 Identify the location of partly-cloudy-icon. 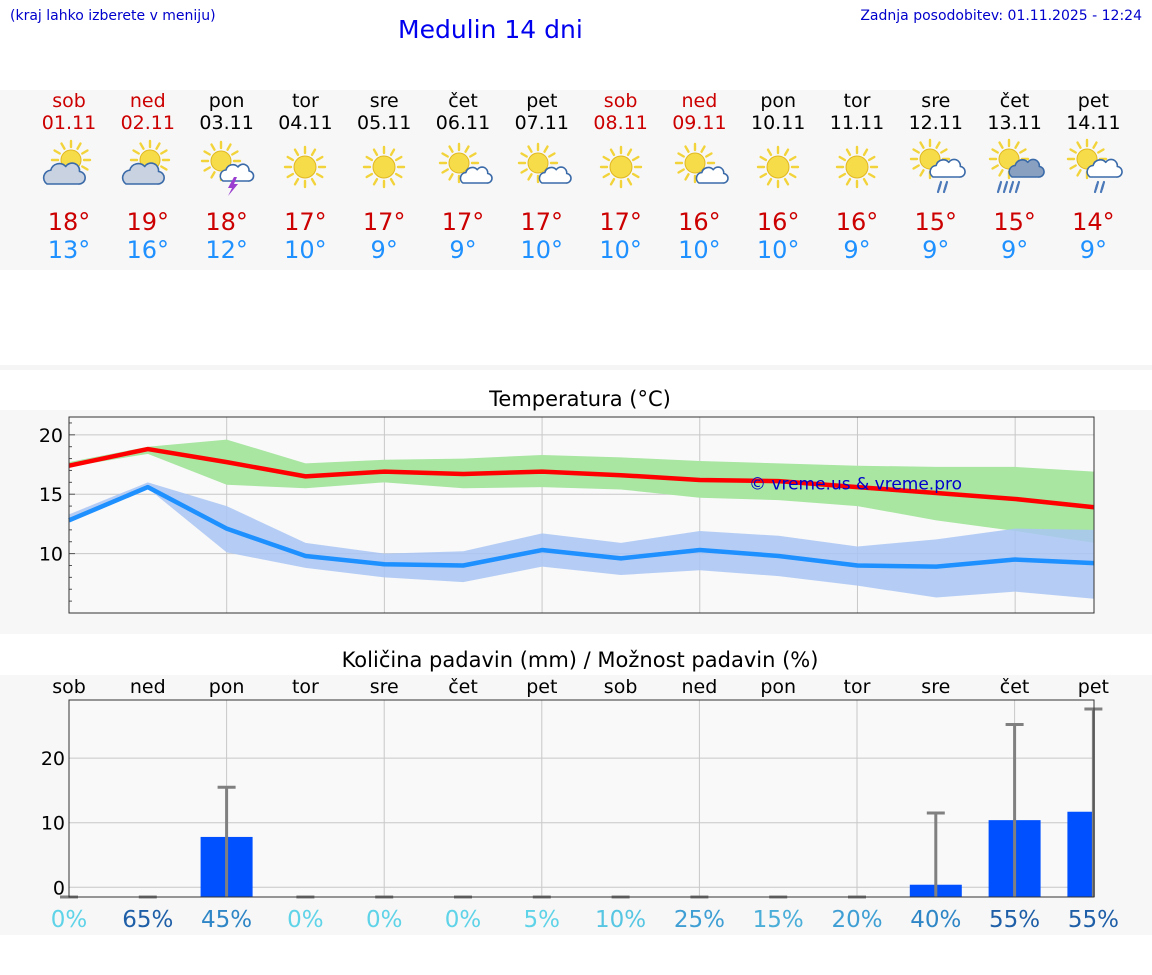
(145, 162).